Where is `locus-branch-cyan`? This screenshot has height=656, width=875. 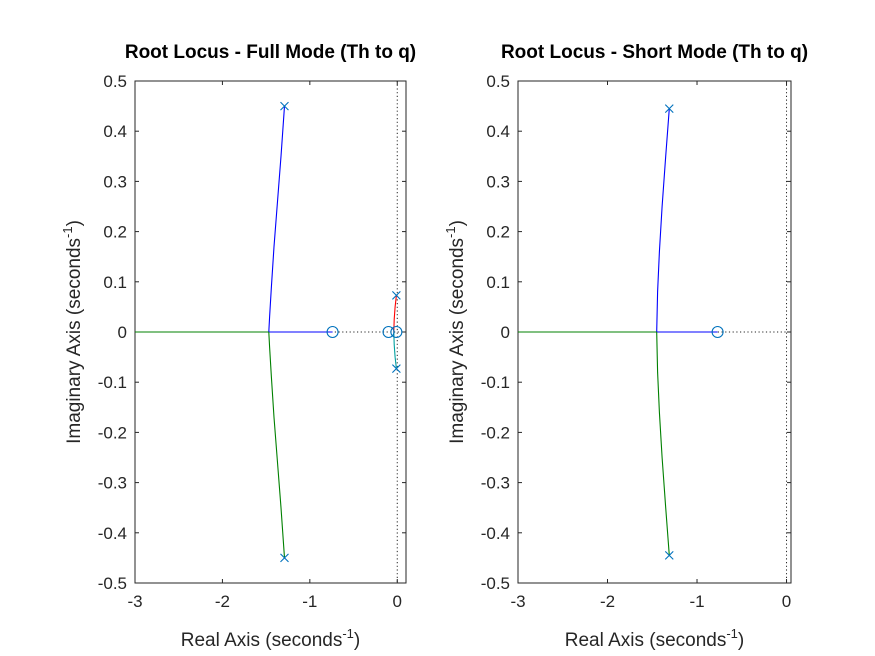 locus-branch-cyan is located at coordinates (395, 350).